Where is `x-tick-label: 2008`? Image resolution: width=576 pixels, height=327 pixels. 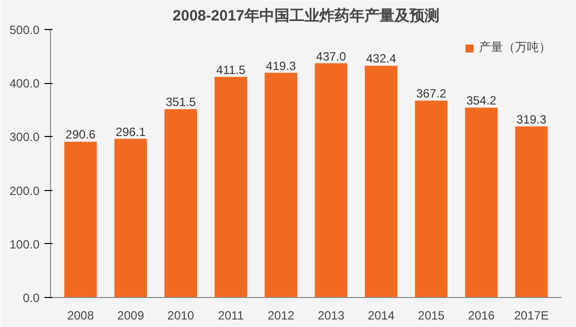 x-tick-label: 2008 is located at coordinates (80, 315).